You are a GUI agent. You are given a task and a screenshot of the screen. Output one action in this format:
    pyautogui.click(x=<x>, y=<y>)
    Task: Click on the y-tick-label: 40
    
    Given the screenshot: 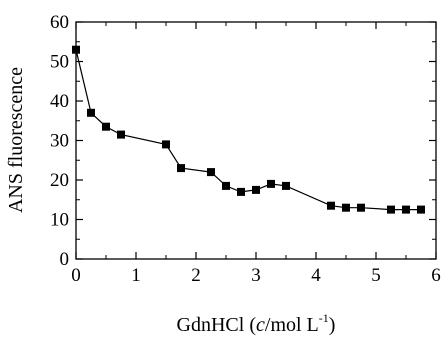 What is the action you would take?
    pyautogui.click(x=59, y=101)
    